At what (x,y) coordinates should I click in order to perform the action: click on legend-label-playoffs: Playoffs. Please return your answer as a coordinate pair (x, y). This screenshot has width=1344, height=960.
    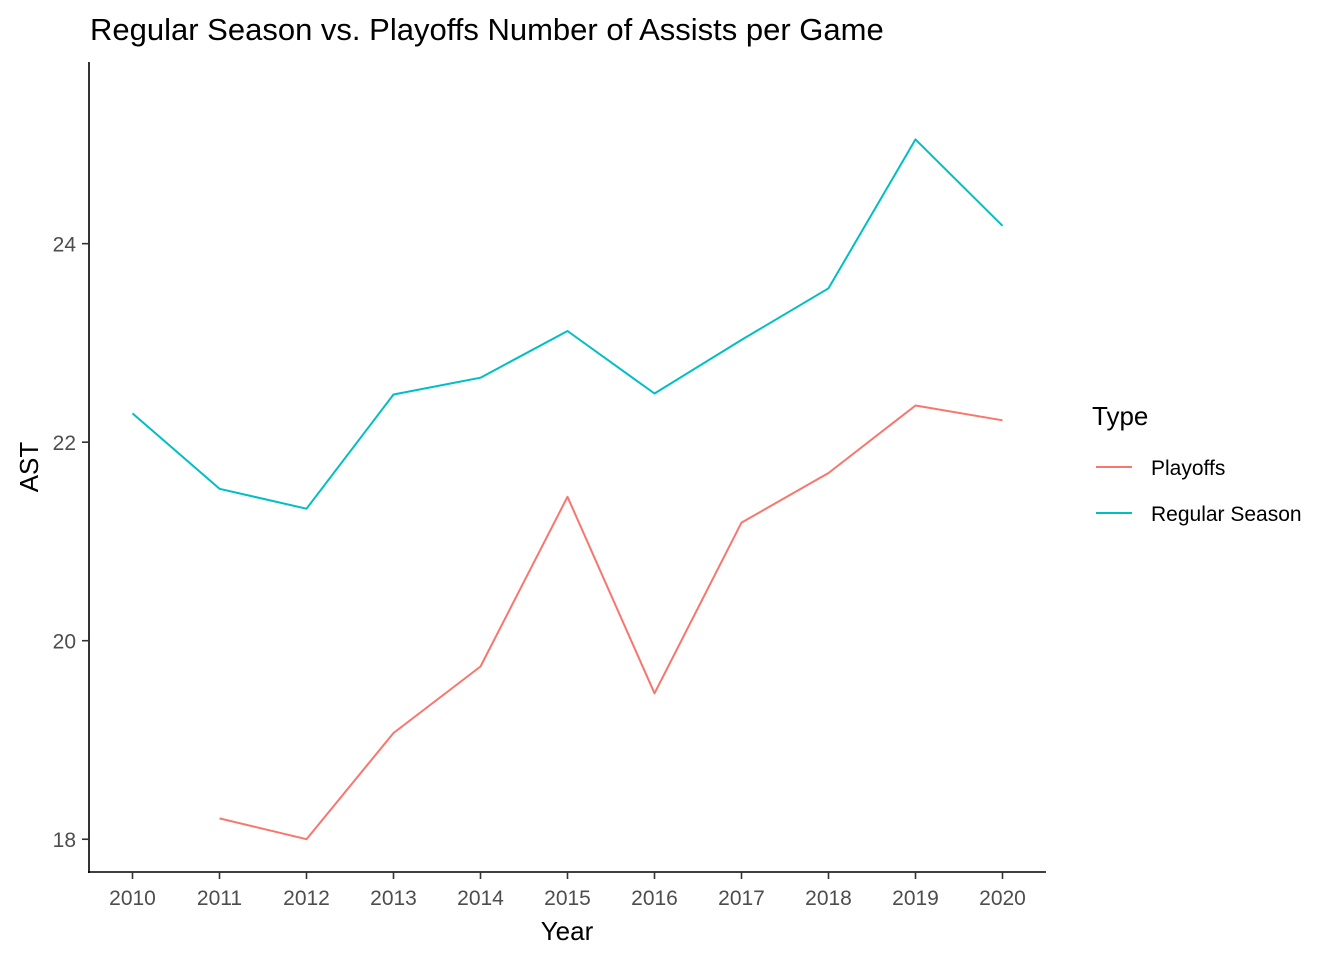
    Looking at the image, I should click on (1188, 468).